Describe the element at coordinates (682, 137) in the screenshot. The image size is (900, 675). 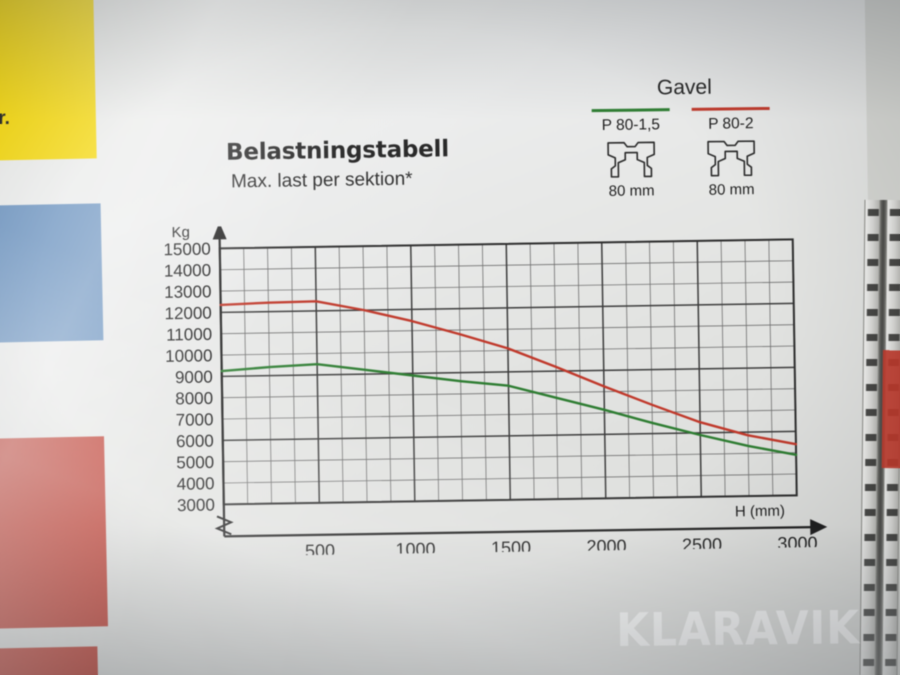
I see `chart-legend: Gavel P 80-1,5 80 mm P 80-2 80 mm` at that location.